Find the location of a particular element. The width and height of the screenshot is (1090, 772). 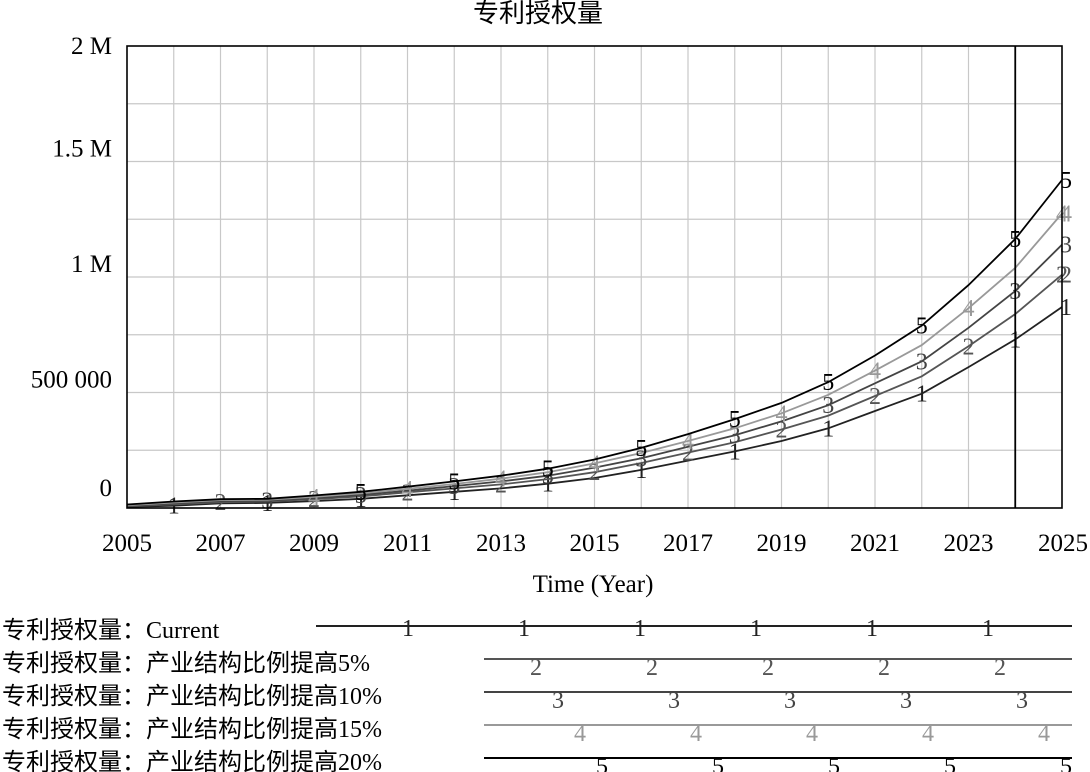

x-tick-label: 2009 is located at coordinates (314, 543).